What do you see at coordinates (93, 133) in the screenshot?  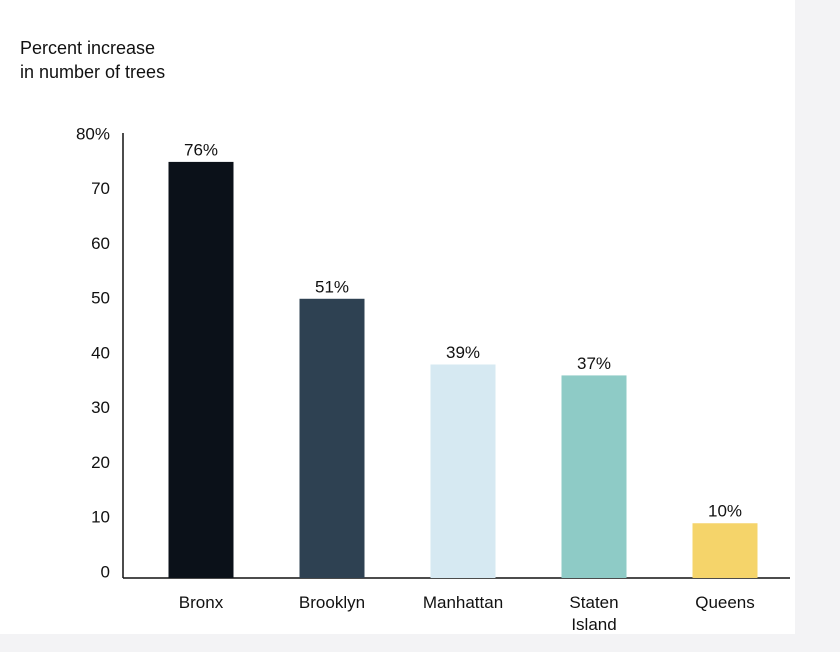 I see `y-tick-label: 80%` at bounding box center [93, 133].